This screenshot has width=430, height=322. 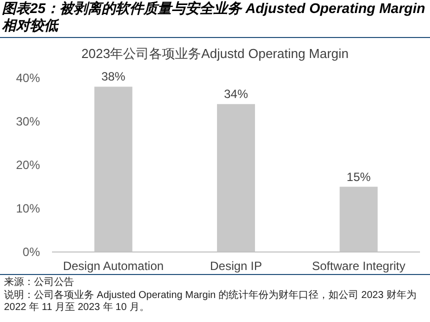 What do you see at coordinates (39, 283) in the screenshot?
I see `source-note: 来源：公司公告` at bounding box center [39, 283].